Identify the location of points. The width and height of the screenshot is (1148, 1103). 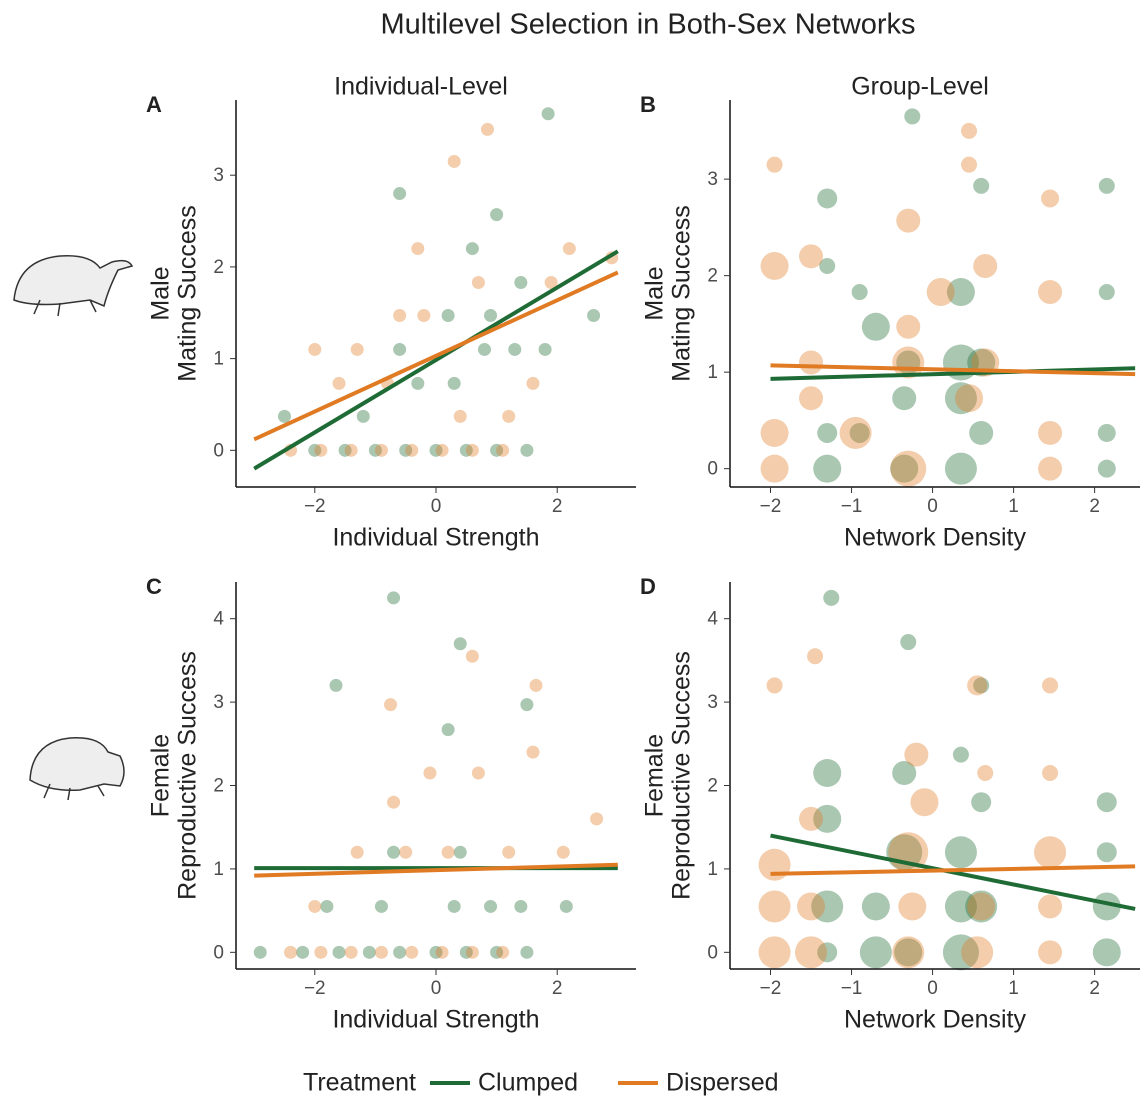
(938, 297).